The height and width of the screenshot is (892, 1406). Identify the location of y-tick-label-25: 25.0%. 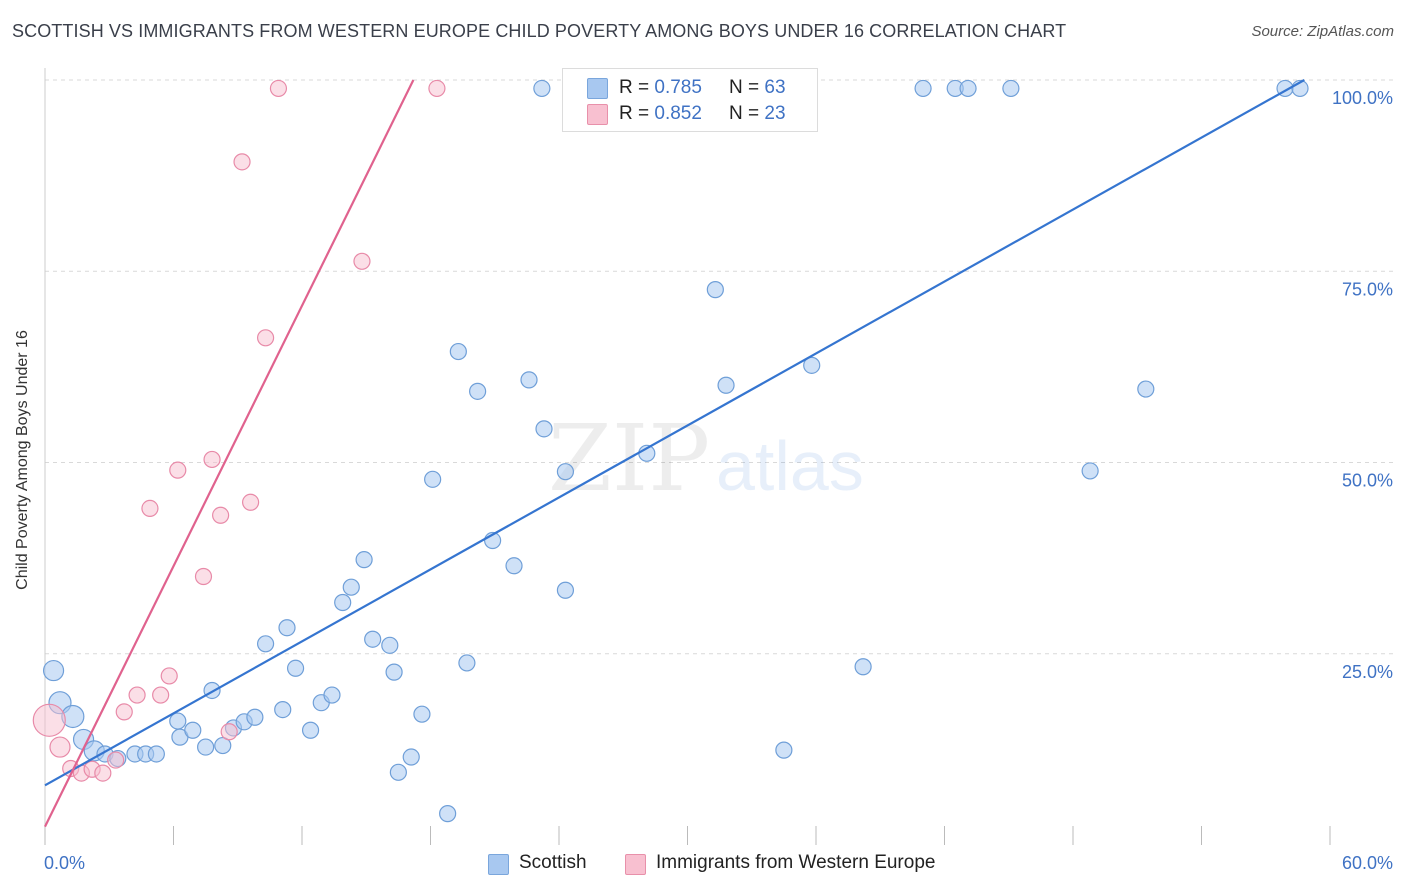
(1367, 672).